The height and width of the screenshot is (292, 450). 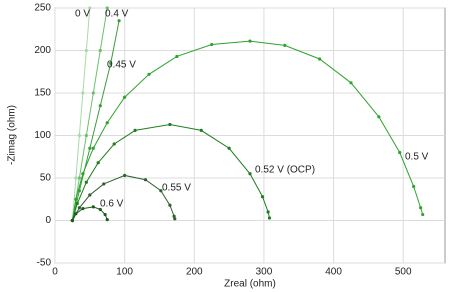 I want to click on y-tick-label: 0, so click(x=48, y=220).